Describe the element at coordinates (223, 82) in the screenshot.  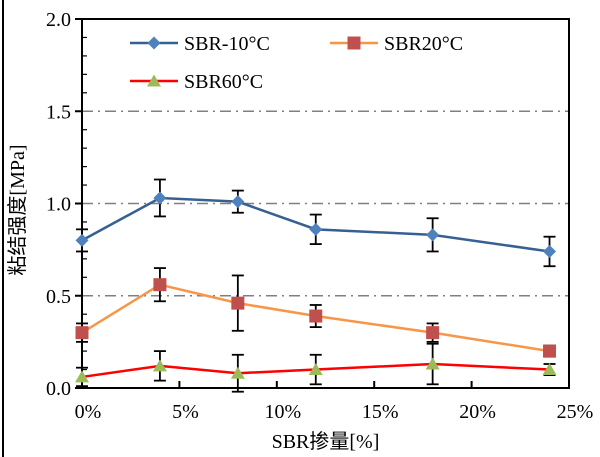
I see `legend-label: SBR60°C` at that location.